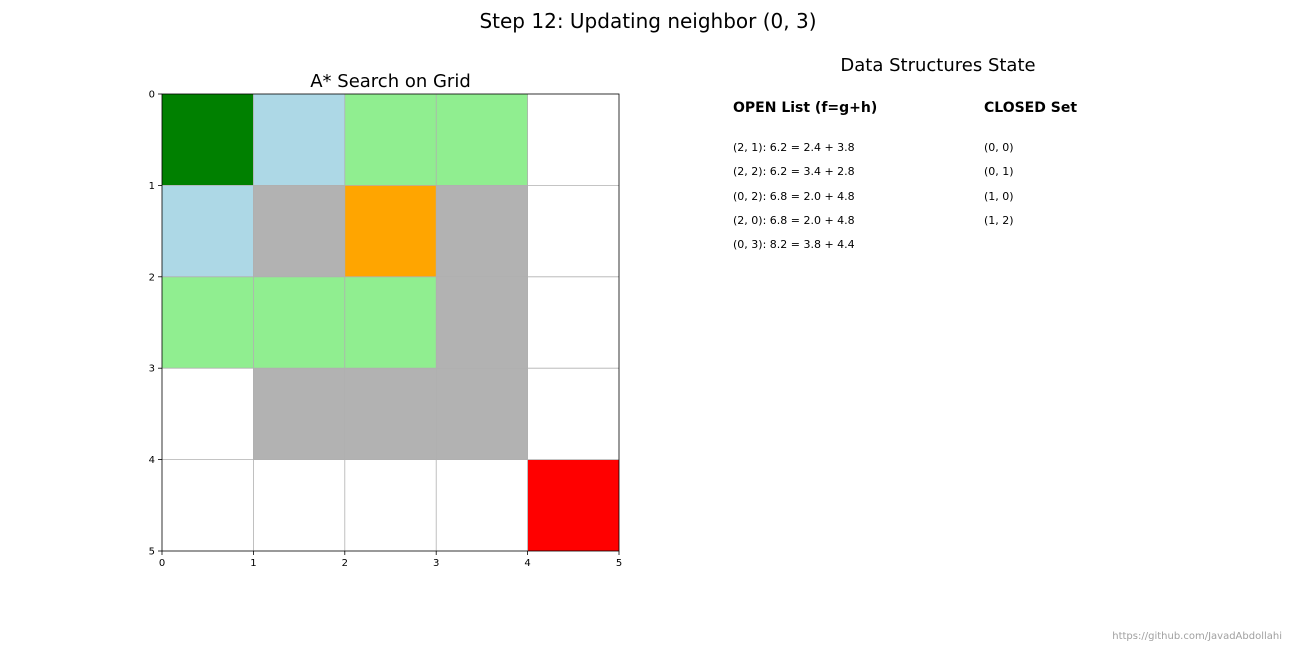 The width and height of the screenshot is (1296, 648). What do you see at coordinates (482, 505) in the screenshot?
I see `grid-cell-4-3-empty` at bounding box center [482, 505].